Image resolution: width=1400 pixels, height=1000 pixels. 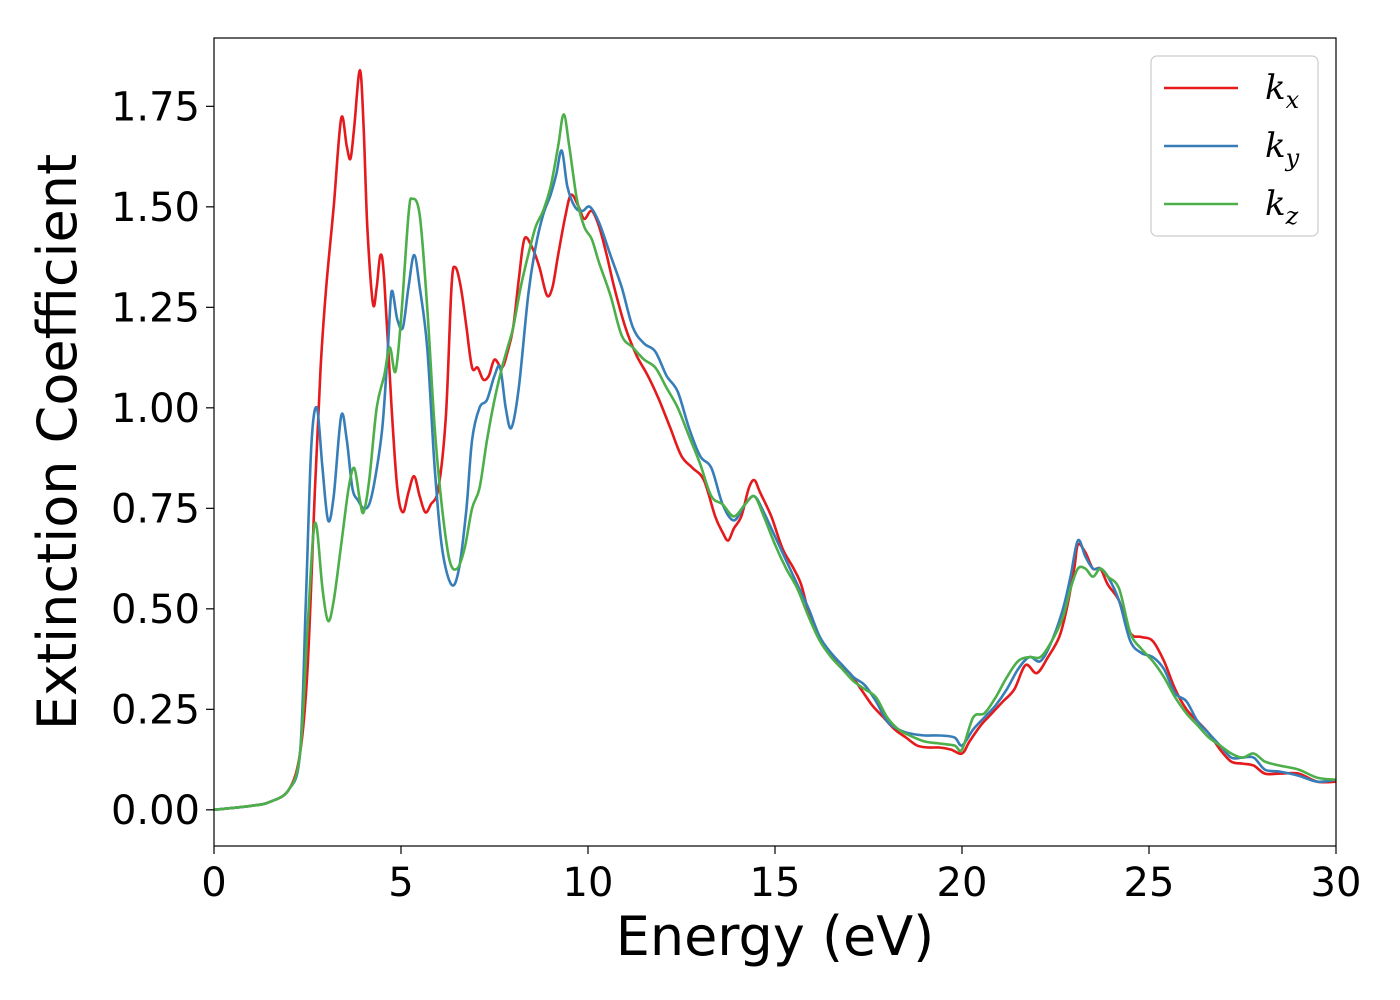 I want to click on x-tick-label: 0, so click(x=213, y=883).